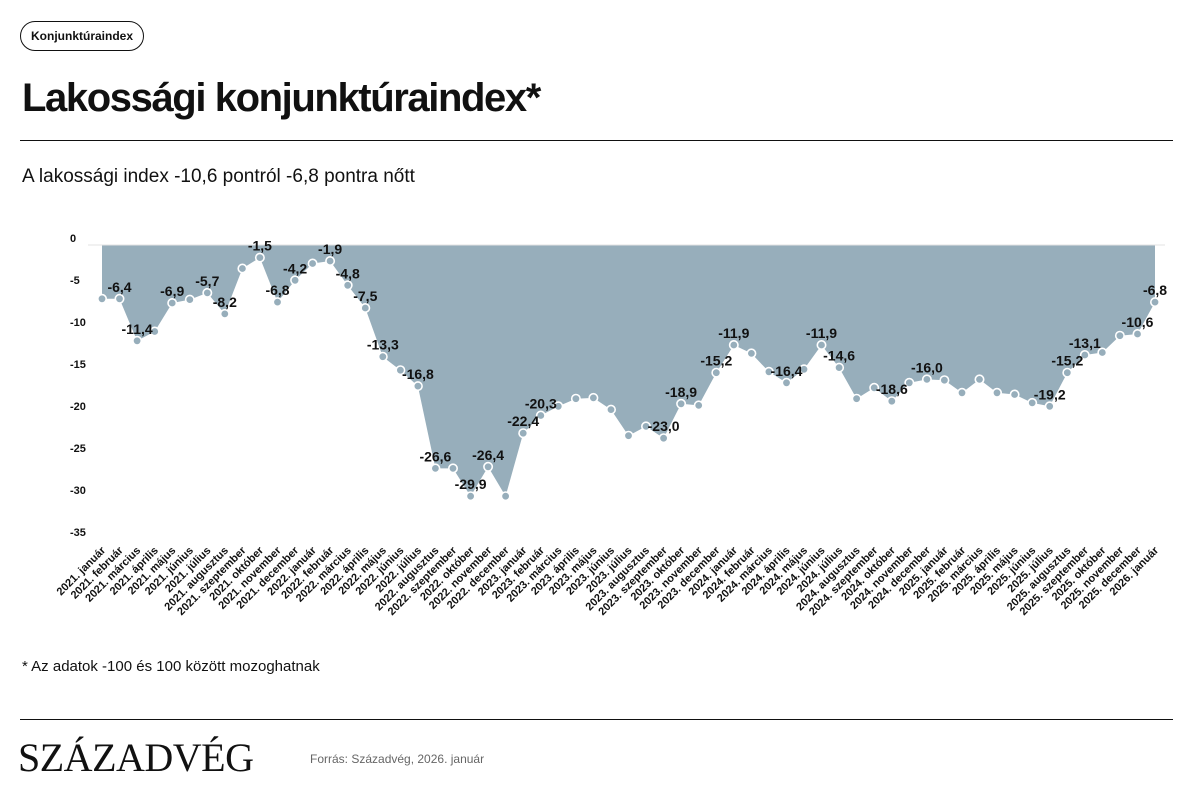 The height and width of the screenshot is (794, 1193). I want to click on data-label: -6,9, so click(172, 291).